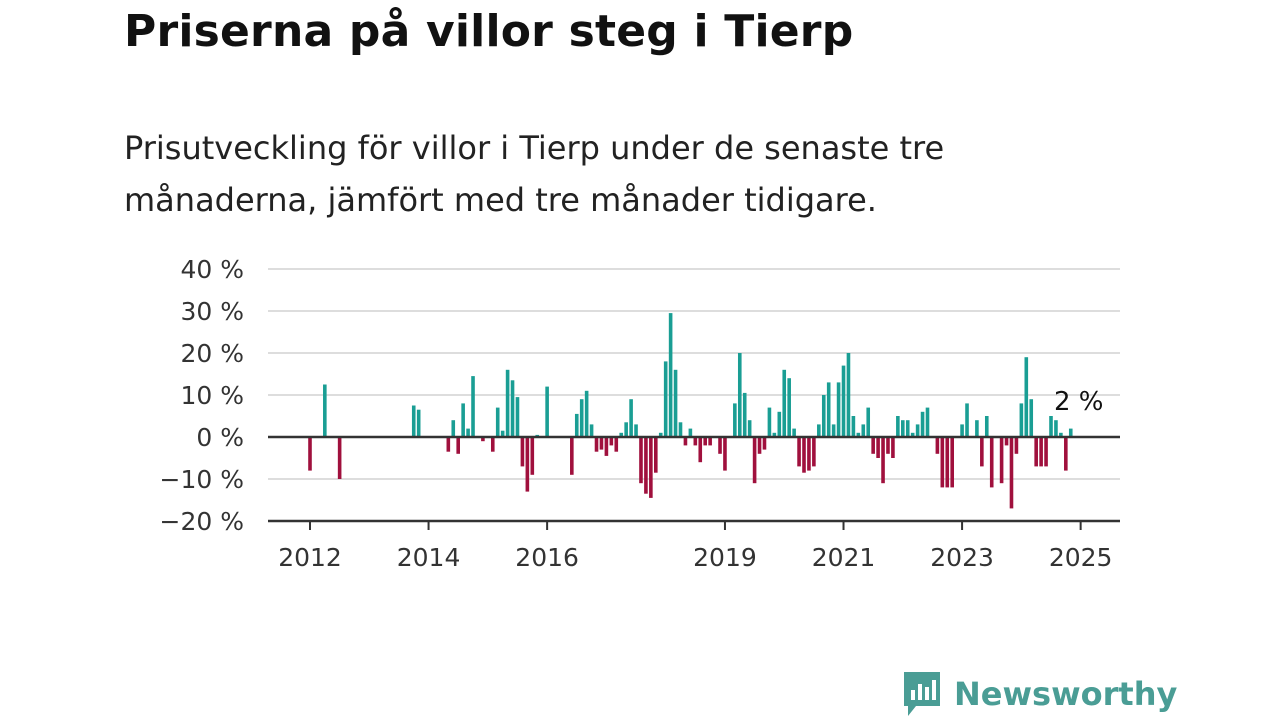 The image size is (1280, 720). I want to click on x-tick-label: 2025, so click(1081, 557).